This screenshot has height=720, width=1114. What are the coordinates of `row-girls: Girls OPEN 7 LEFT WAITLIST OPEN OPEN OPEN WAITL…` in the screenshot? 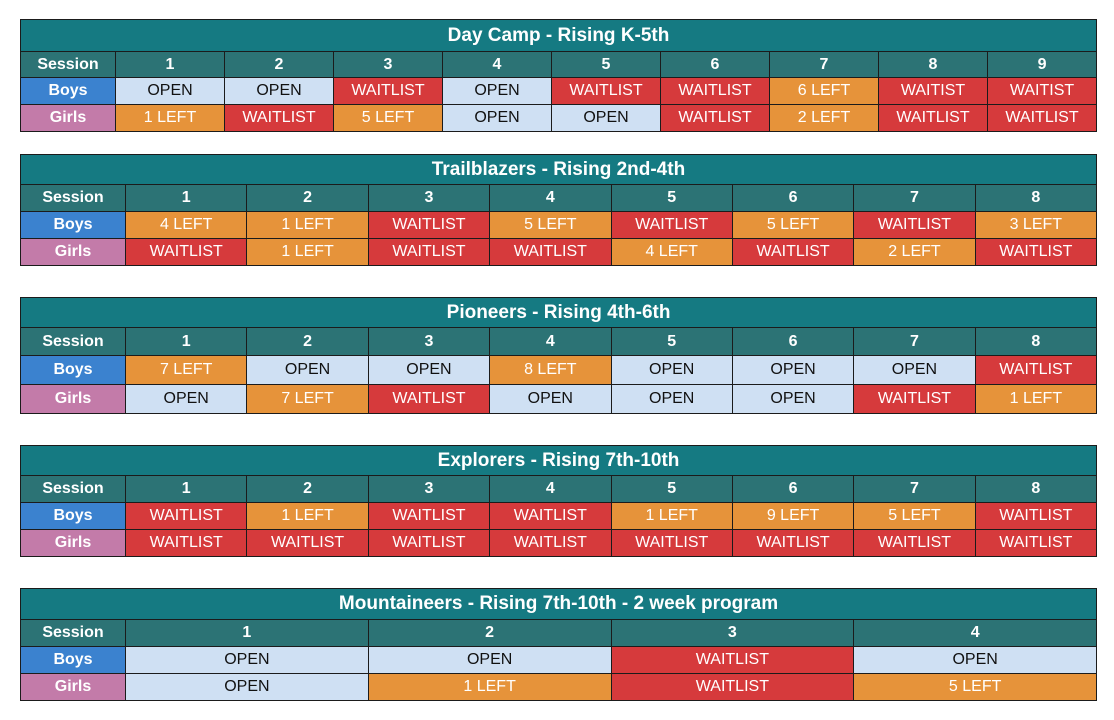 It's located at (559, 399).